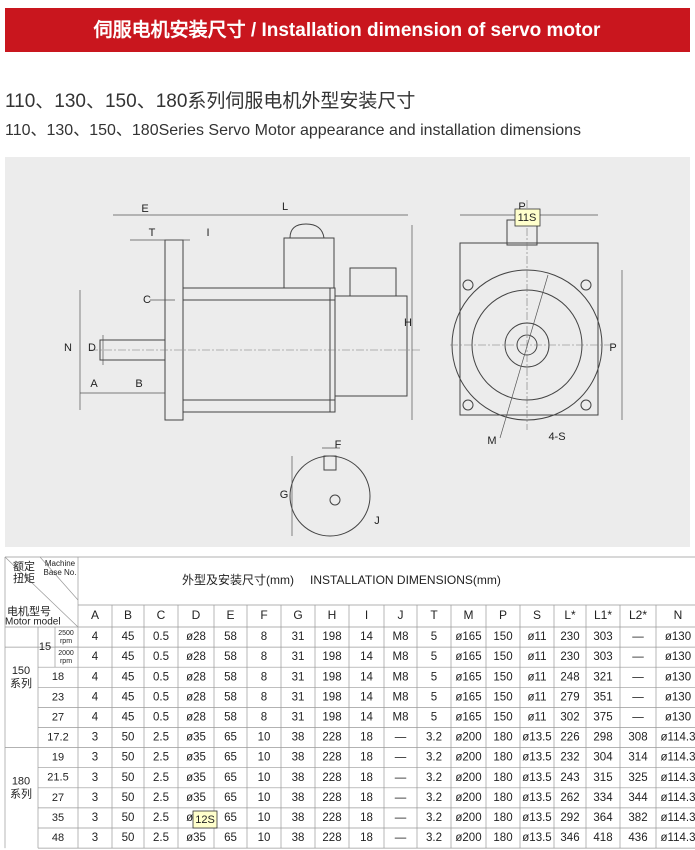 The width and height of the screenshot is (695, 850). I want to click on annotation: 11S, so click(527, 218).